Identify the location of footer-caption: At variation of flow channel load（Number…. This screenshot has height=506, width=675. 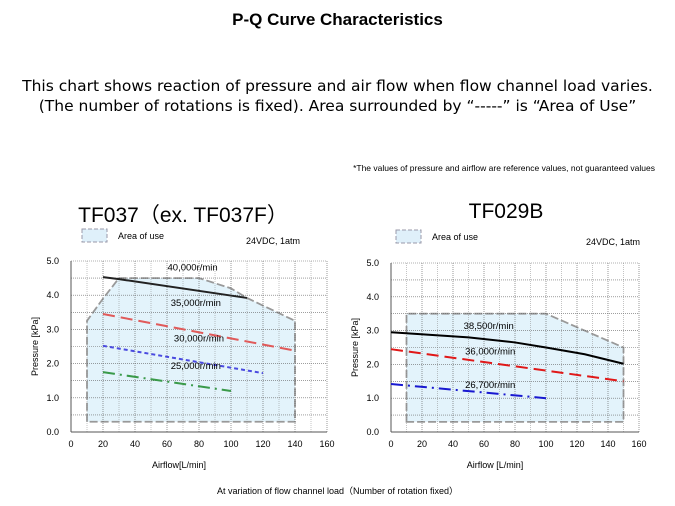
(337, 491).